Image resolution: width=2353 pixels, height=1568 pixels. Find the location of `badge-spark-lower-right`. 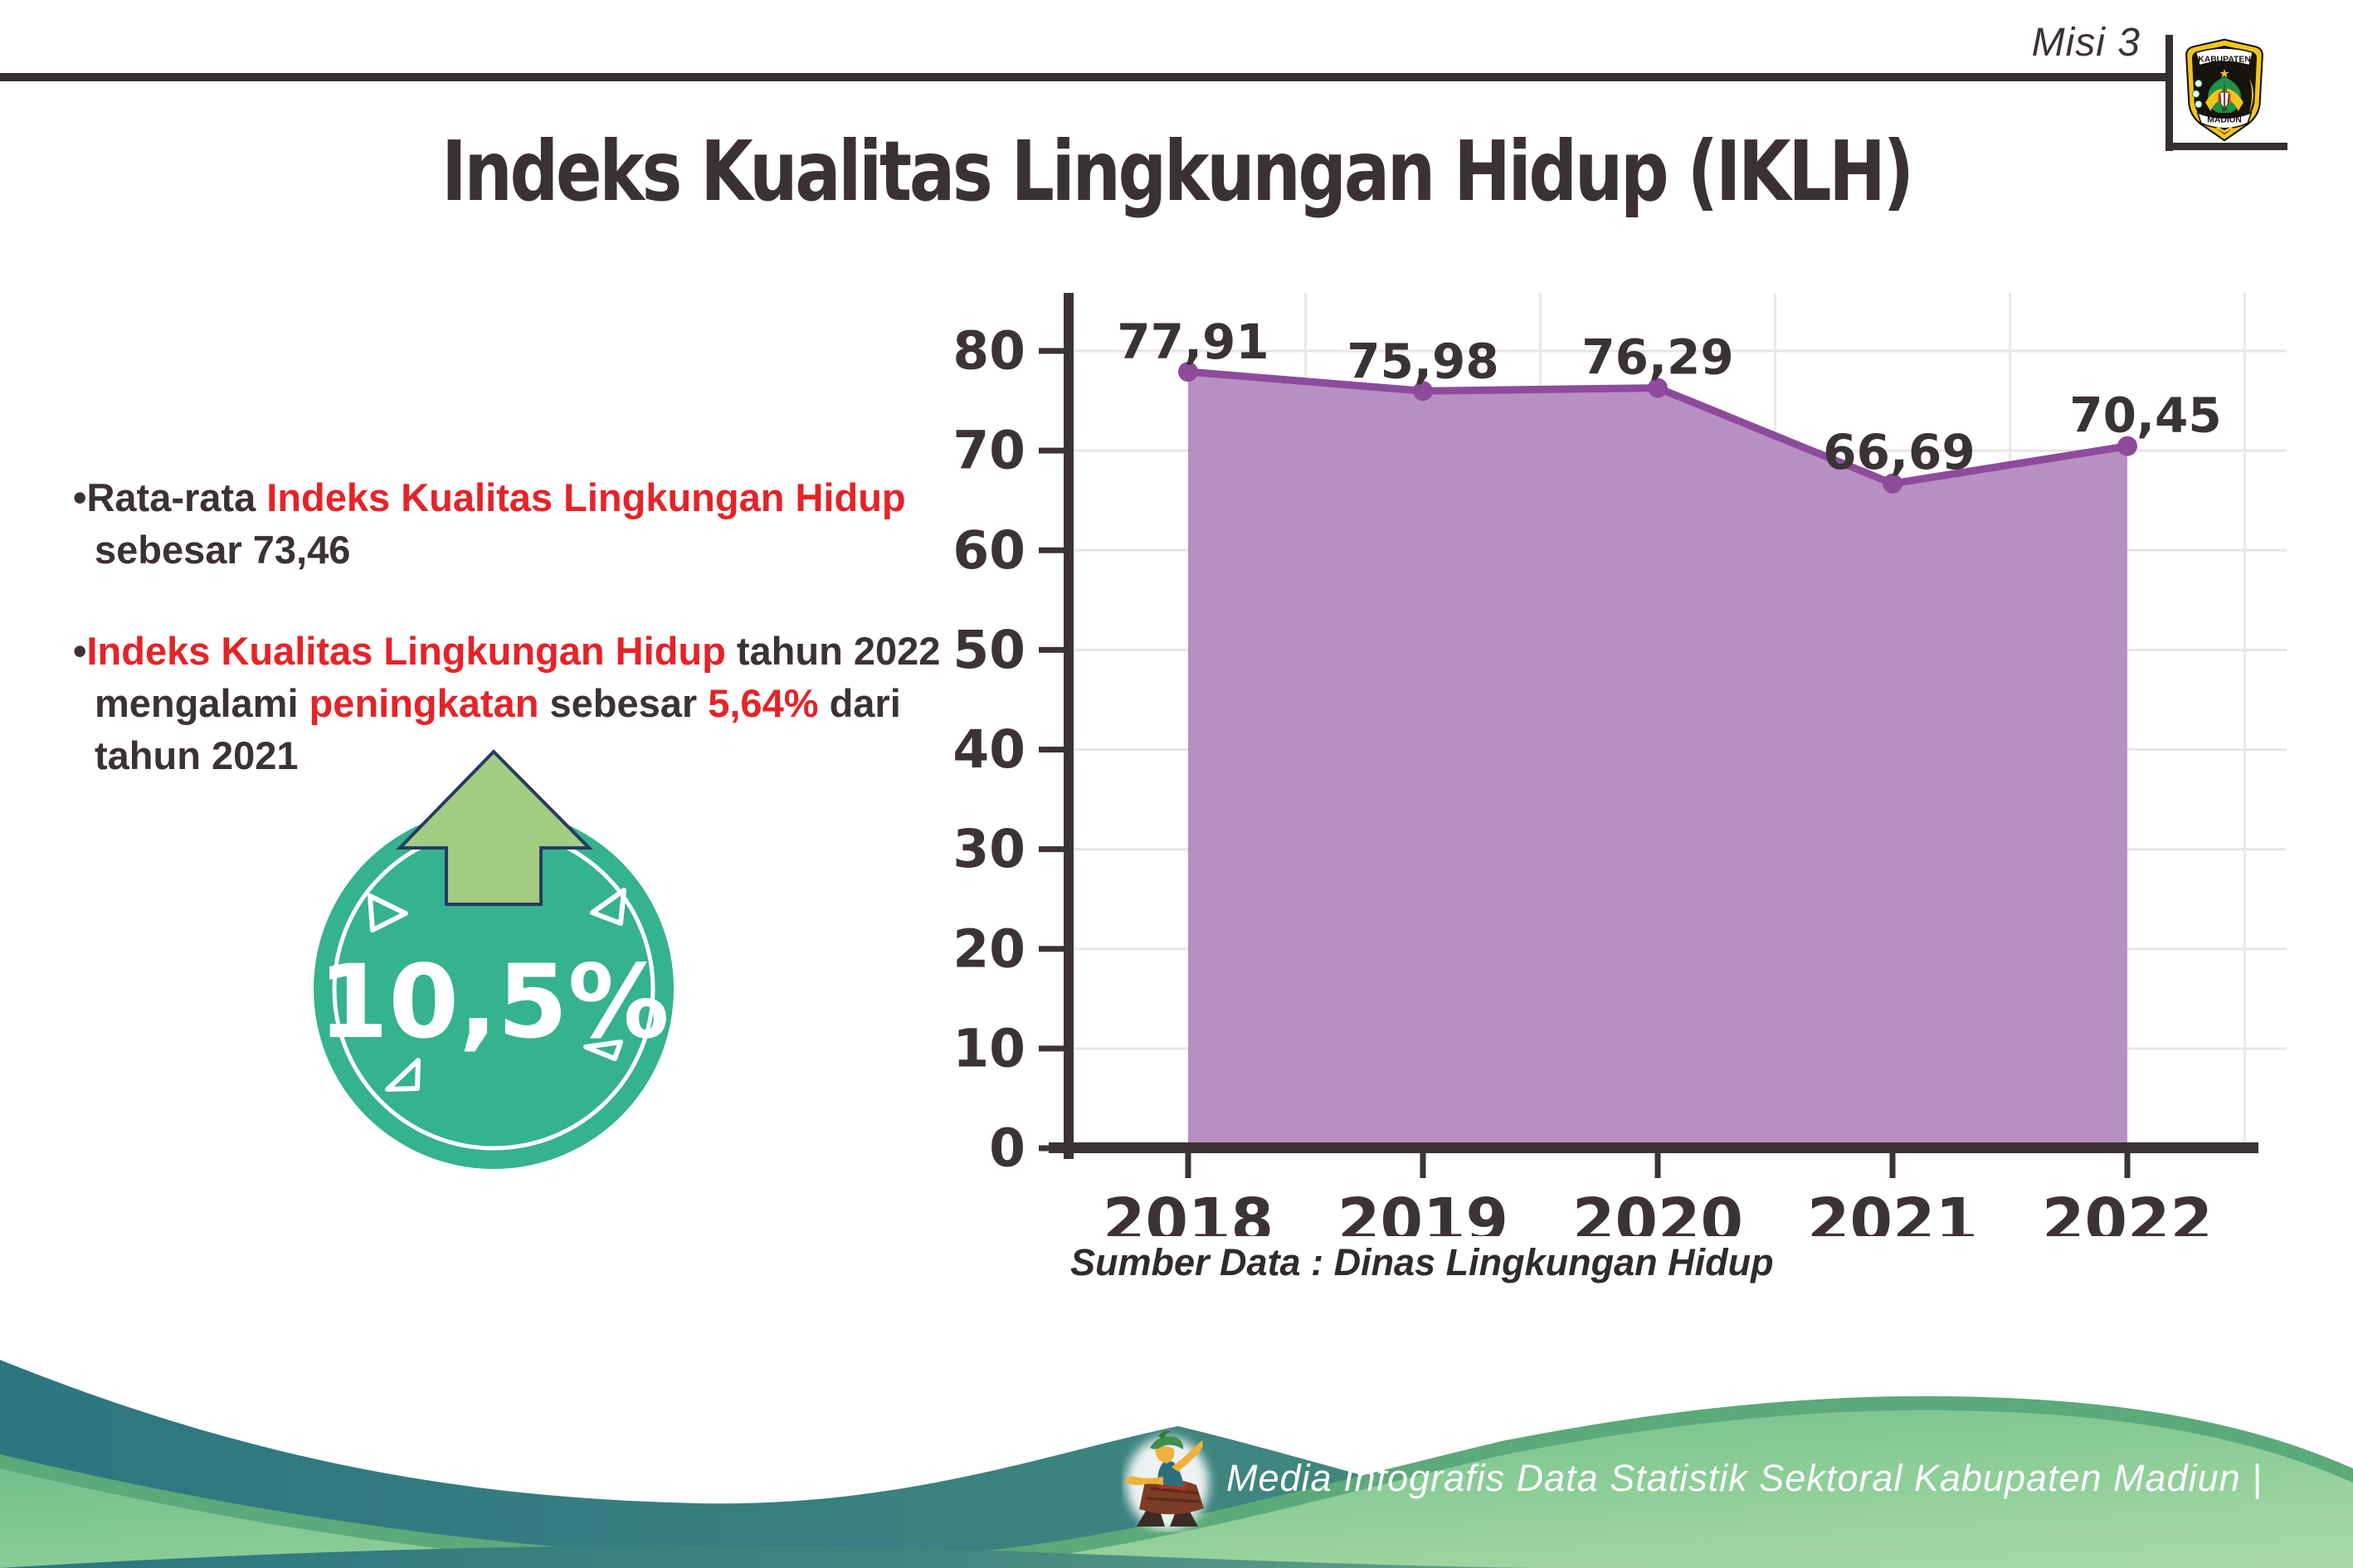

badge-spark-lower-right is located at coordinates (603, 1050).